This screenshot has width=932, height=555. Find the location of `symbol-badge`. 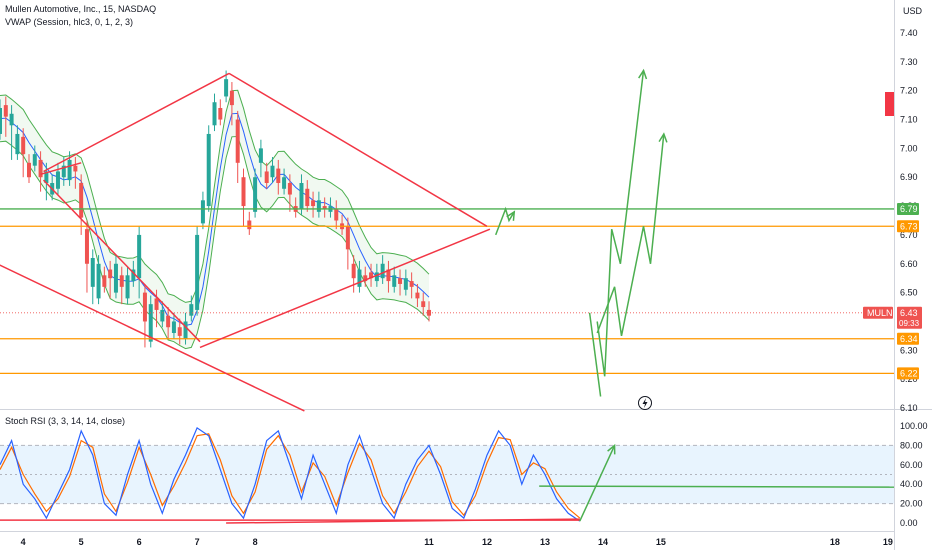

symbol-badge is located at coordinates (878, 312).